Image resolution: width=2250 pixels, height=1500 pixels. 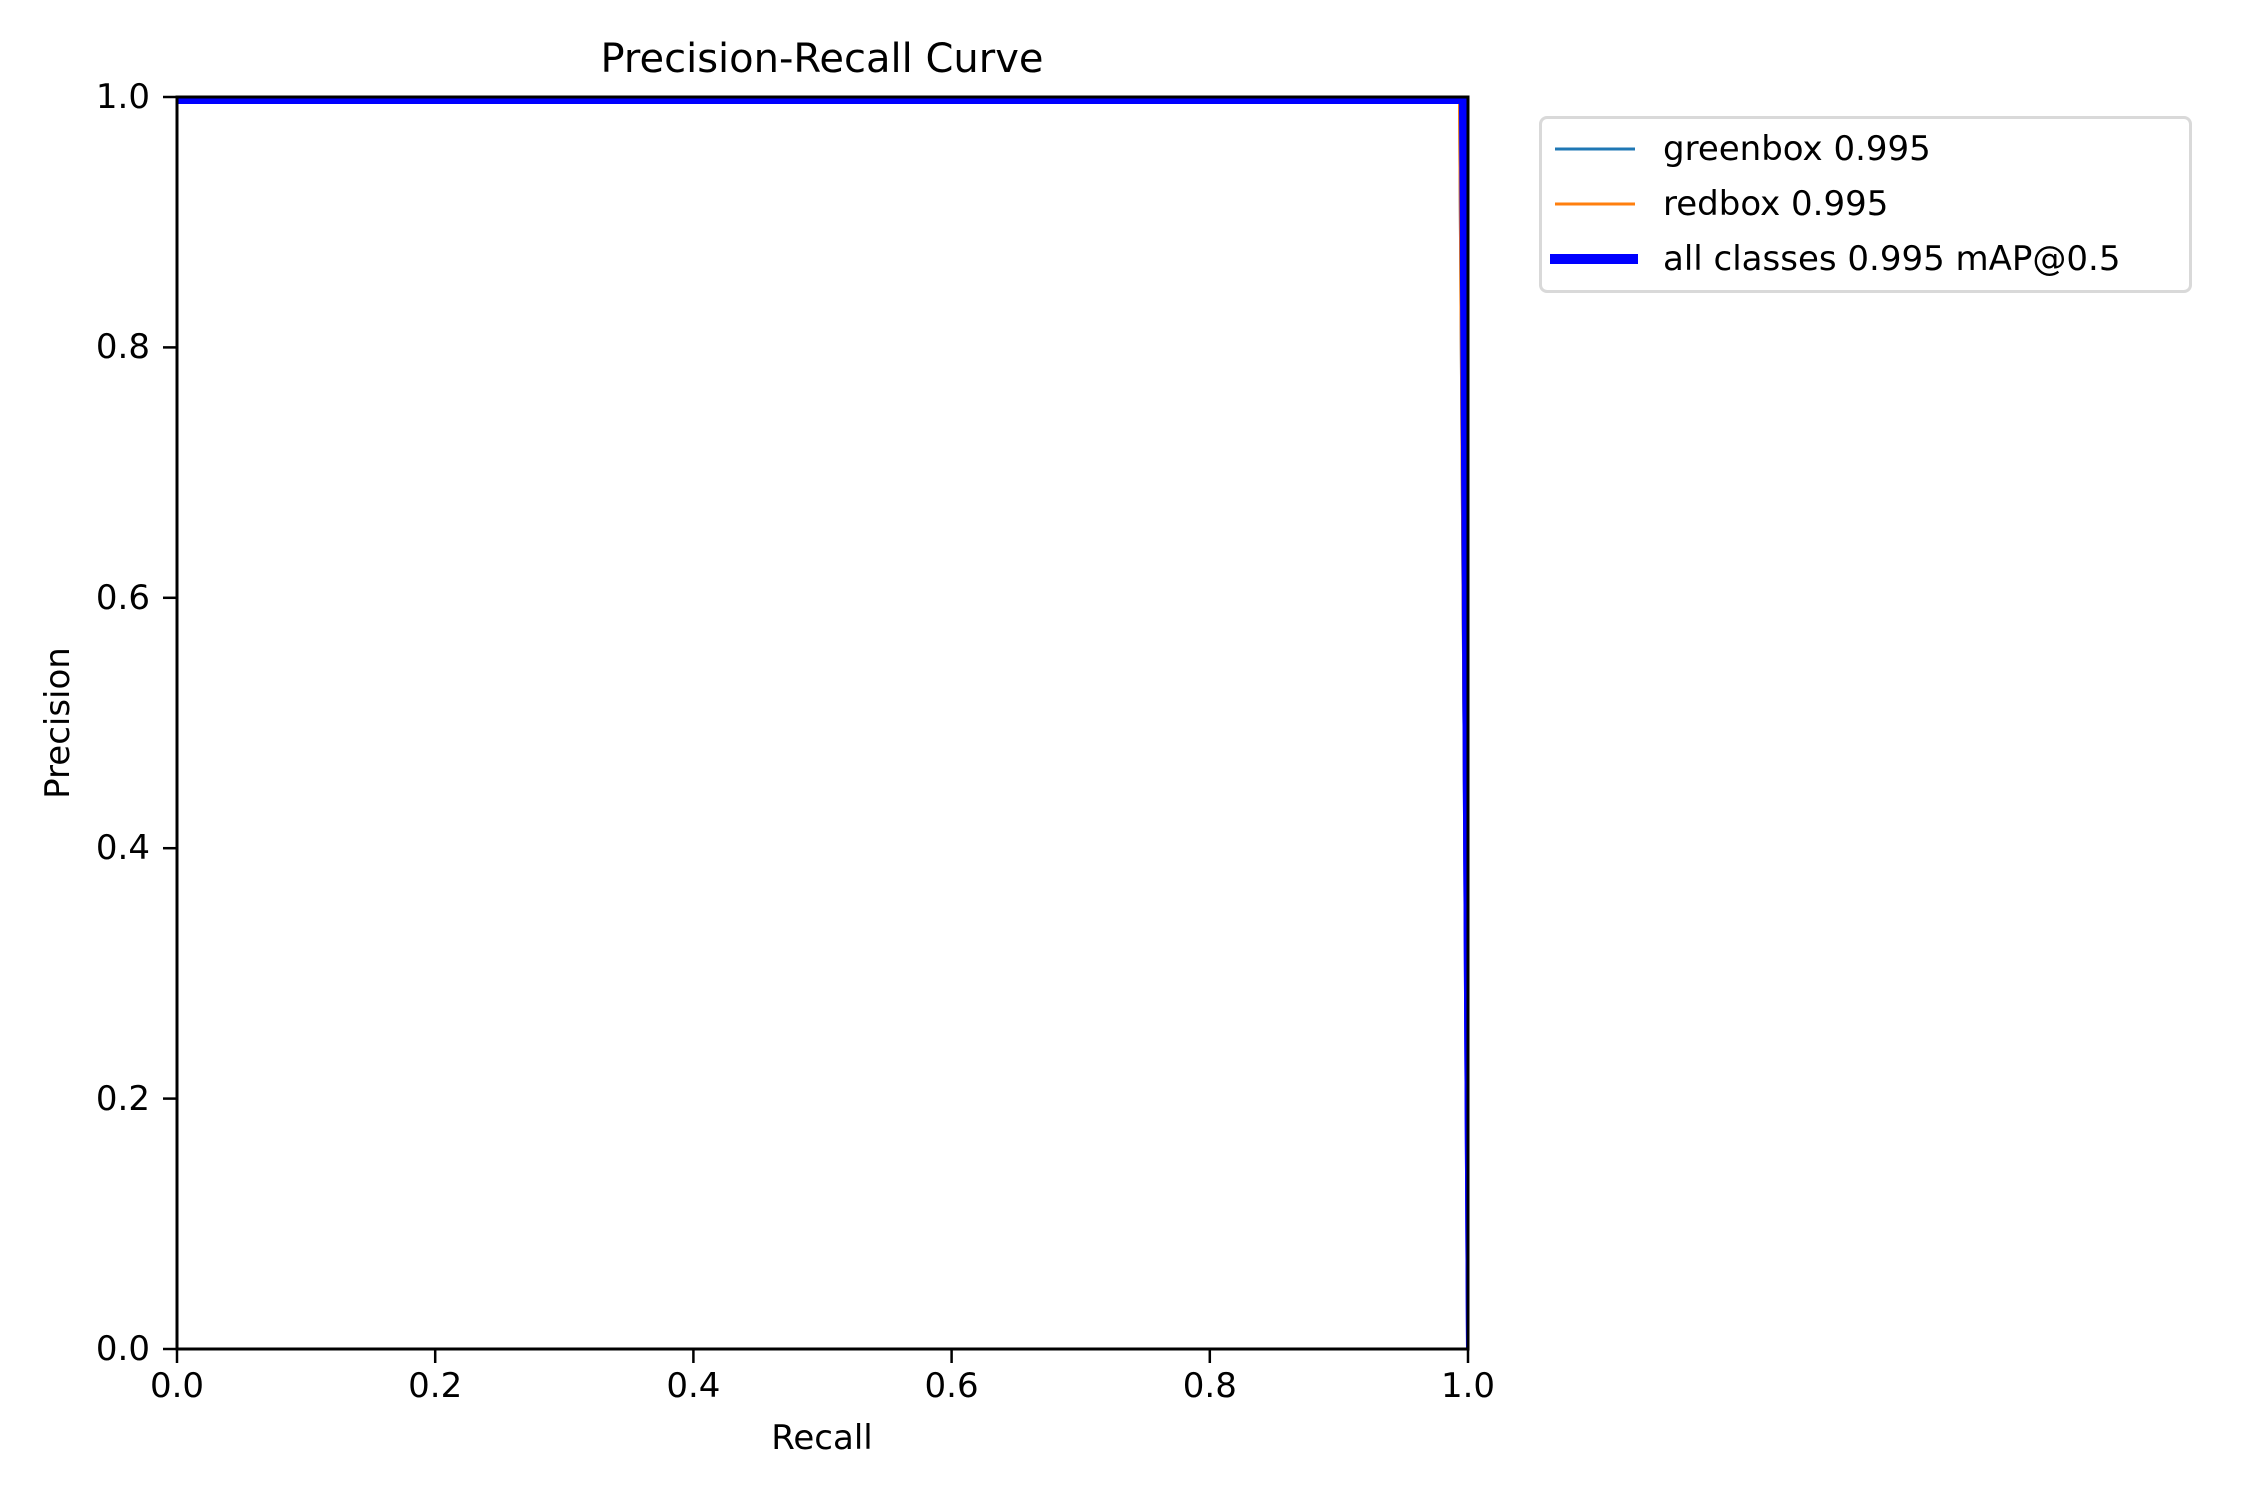 I want to click on x-tick-label: 1.0, so click(x=1468, y=1386).